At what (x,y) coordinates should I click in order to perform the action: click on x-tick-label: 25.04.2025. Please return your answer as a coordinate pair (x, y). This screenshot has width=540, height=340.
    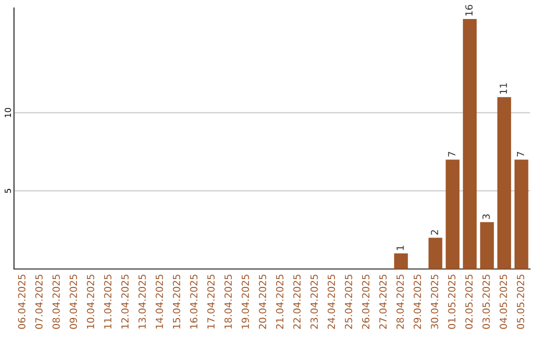
    Looking at the image, I should click on (348, 301).